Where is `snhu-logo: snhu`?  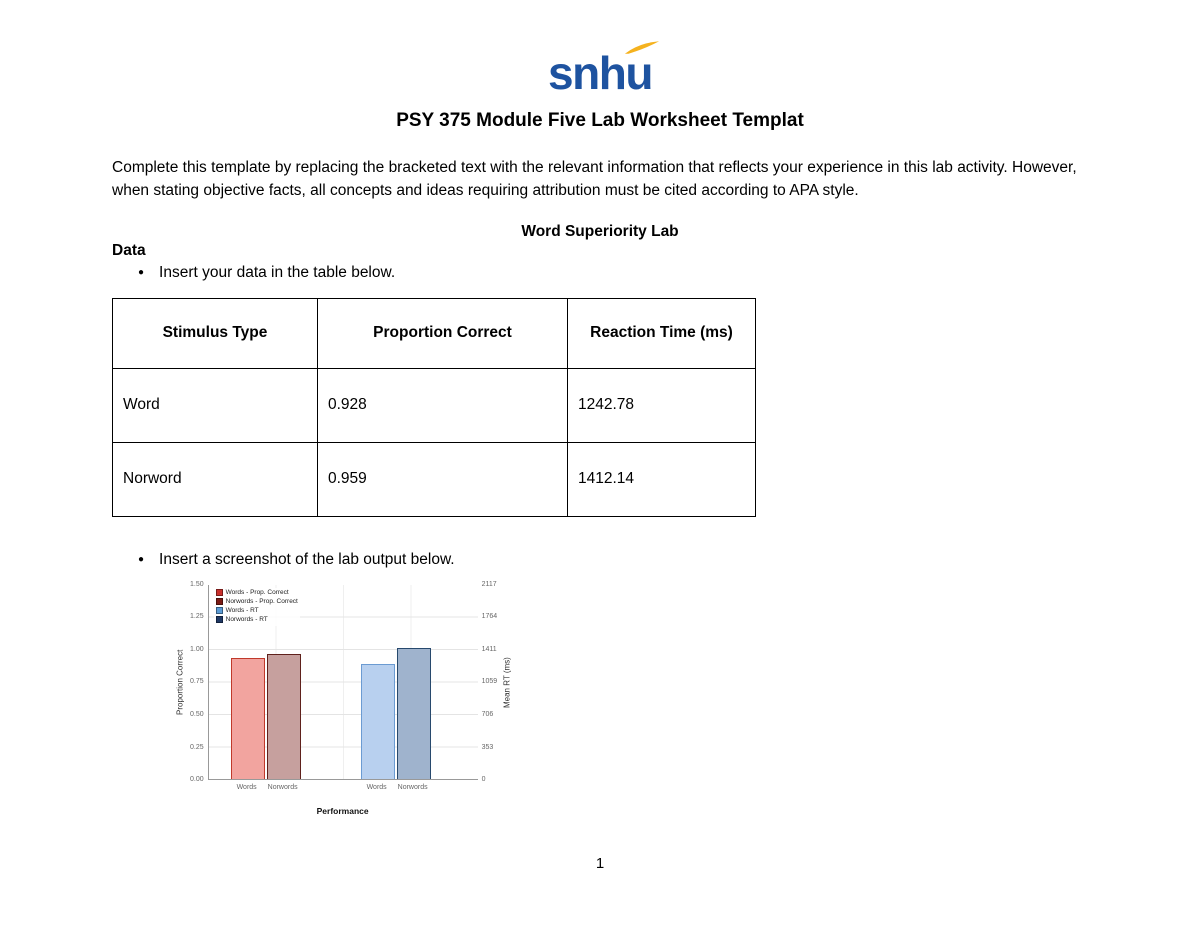
snhu-logo: snhu is located at coordinates (604, 70).